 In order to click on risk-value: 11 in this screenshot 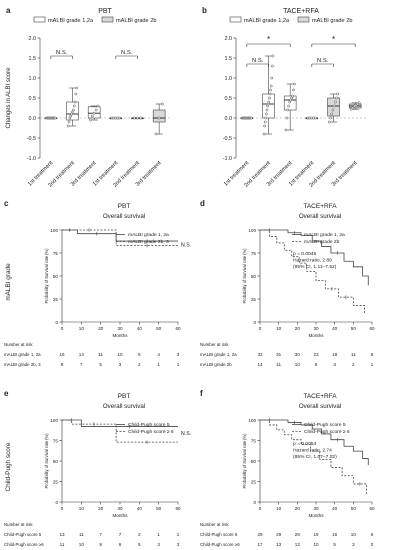, I will do `click(81, 534)`.